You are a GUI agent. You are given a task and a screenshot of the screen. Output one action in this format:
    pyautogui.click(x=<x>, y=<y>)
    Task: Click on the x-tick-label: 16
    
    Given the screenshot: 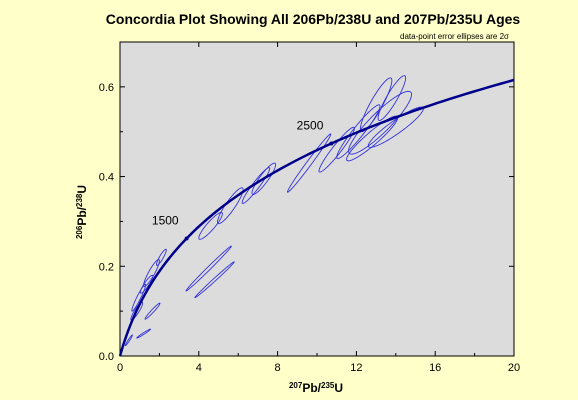 What is the action you would take?
    pyautogui.click(x=435, y=368)
    